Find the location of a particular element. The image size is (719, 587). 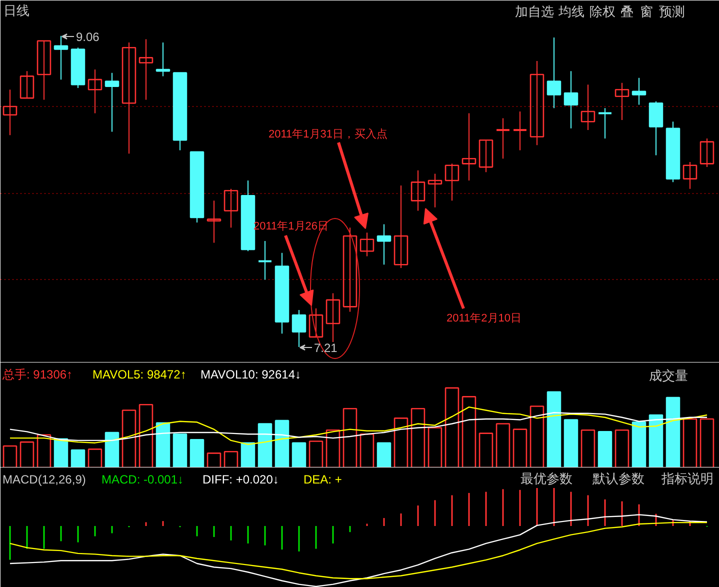

annotation: 2011年1月31日，买入点 is located at coordinates (328, 134).